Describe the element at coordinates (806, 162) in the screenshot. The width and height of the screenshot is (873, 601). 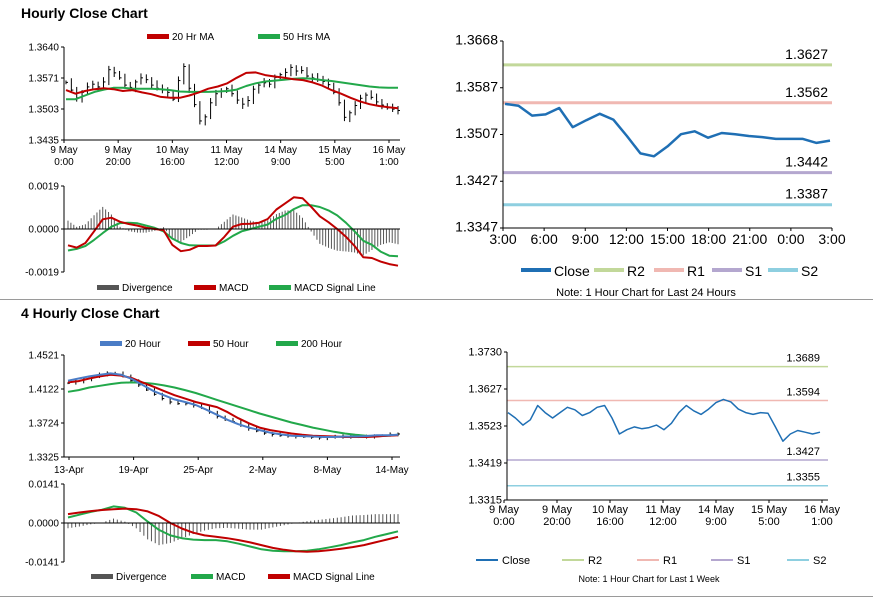
I see `hourly-s1-value: 1.3442` at that location.